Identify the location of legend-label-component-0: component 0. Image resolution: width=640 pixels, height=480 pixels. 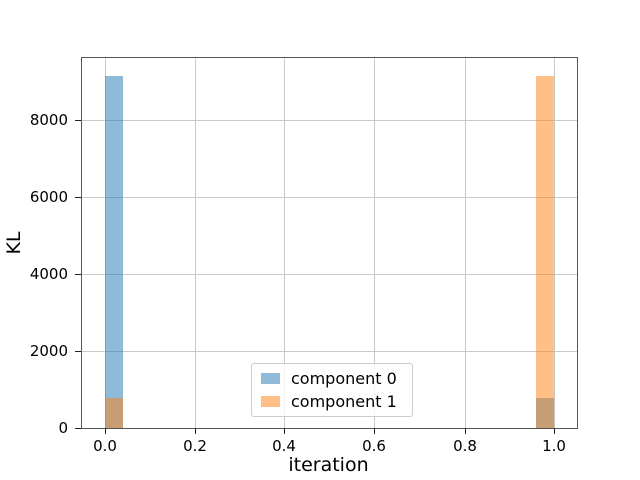
(344, 378).